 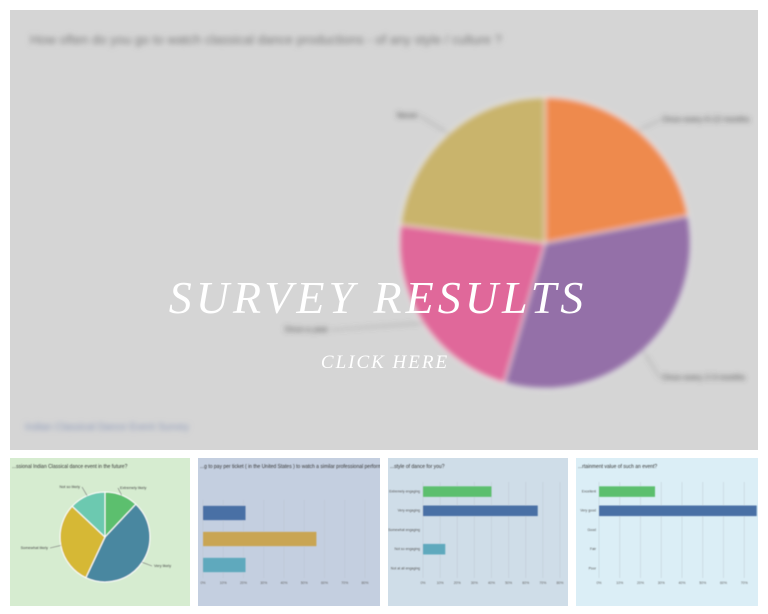 What do you see at coordinates (35, 548) in the screenshot?
I see `slice-label: Somewhat likely` at bounding box center [35, 548].